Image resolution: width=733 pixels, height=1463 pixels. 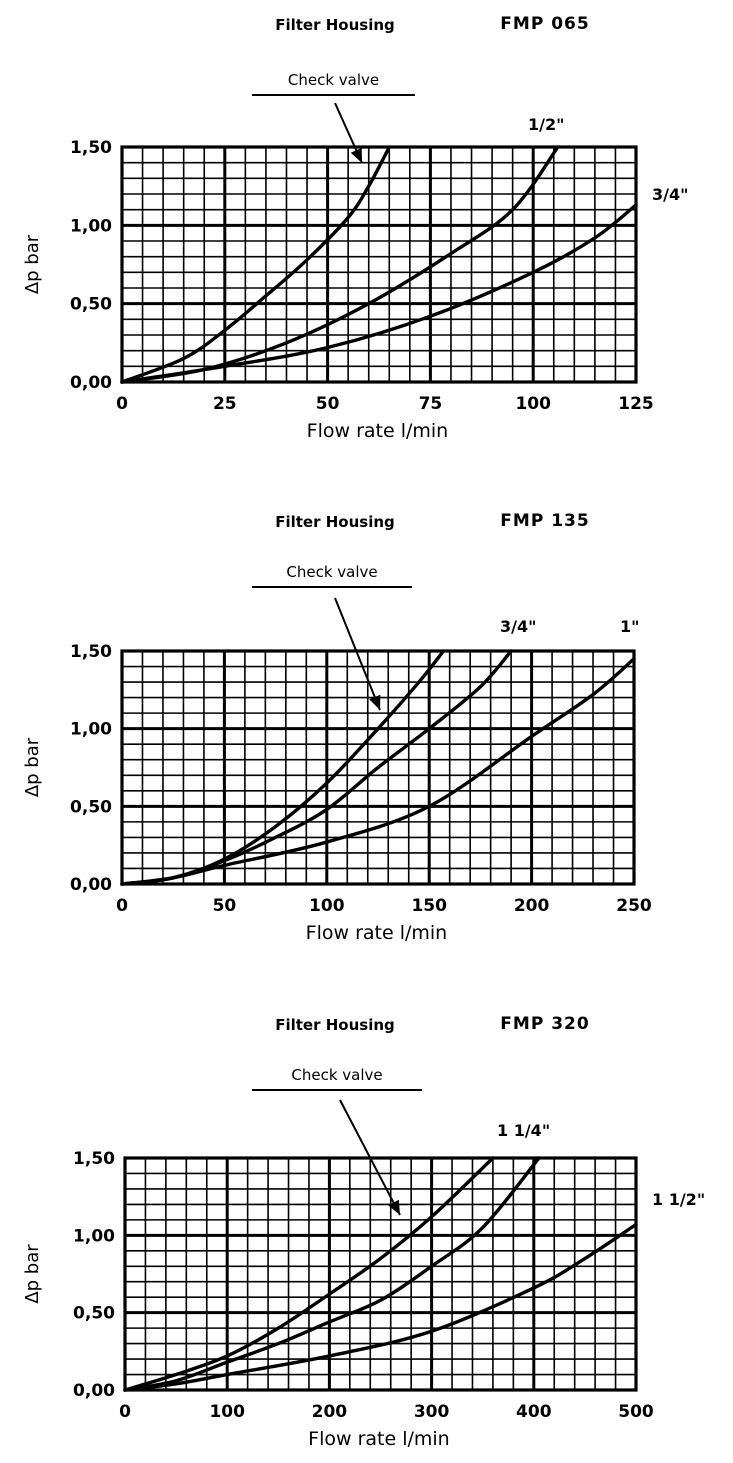 What do you see at coordinates (629, 626) in the screenshot?
I see `series-label: 1"` at bounding box center [629, 626].